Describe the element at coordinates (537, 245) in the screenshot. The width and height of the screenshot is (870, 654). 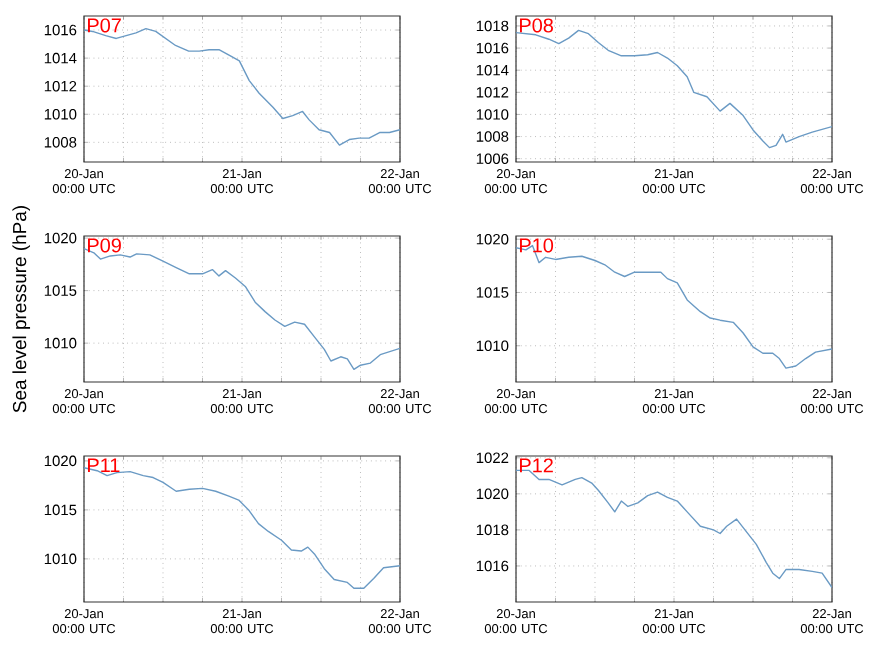
I see `chart-title: P10` at that location.